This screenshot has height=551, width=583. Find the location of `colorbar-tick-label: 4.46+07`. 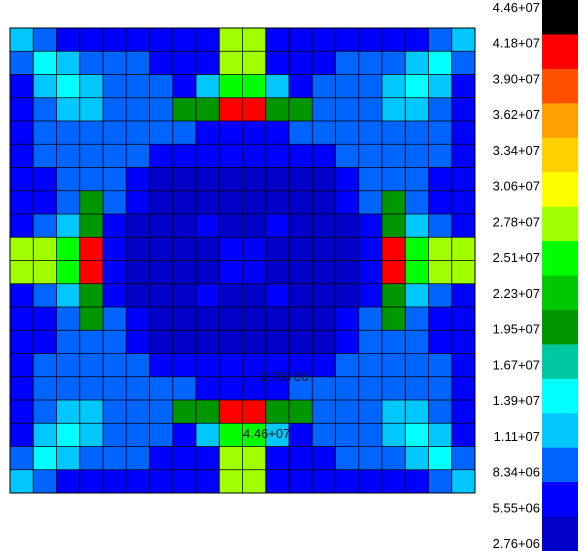

colorbar-tick-label: 4.46+07 is located at coordinates (516, 7).